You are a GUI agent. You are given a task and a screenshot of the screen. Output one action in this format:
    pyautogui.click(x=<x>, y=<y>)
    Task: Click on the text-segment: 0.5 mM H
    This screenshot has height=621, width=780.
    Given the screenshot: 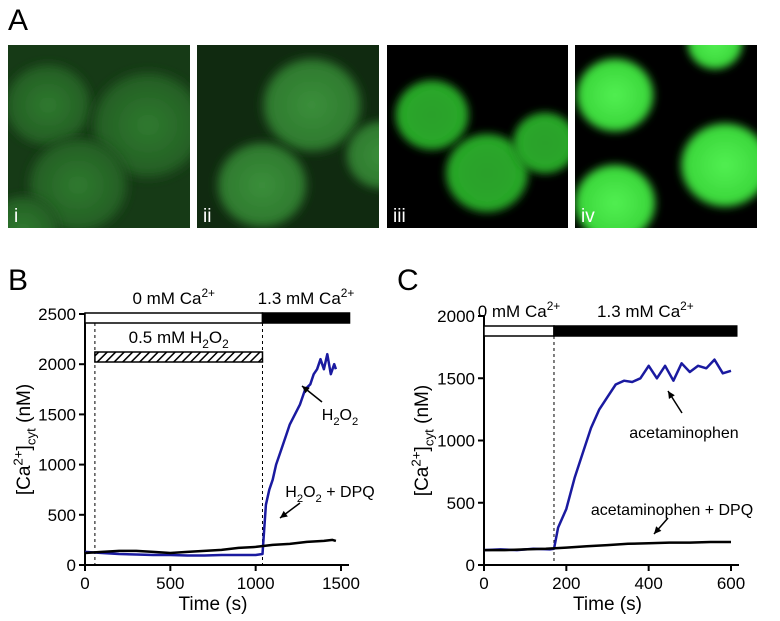 What is the action you would take?
    pyautogui.click(x=166, y=337)
    